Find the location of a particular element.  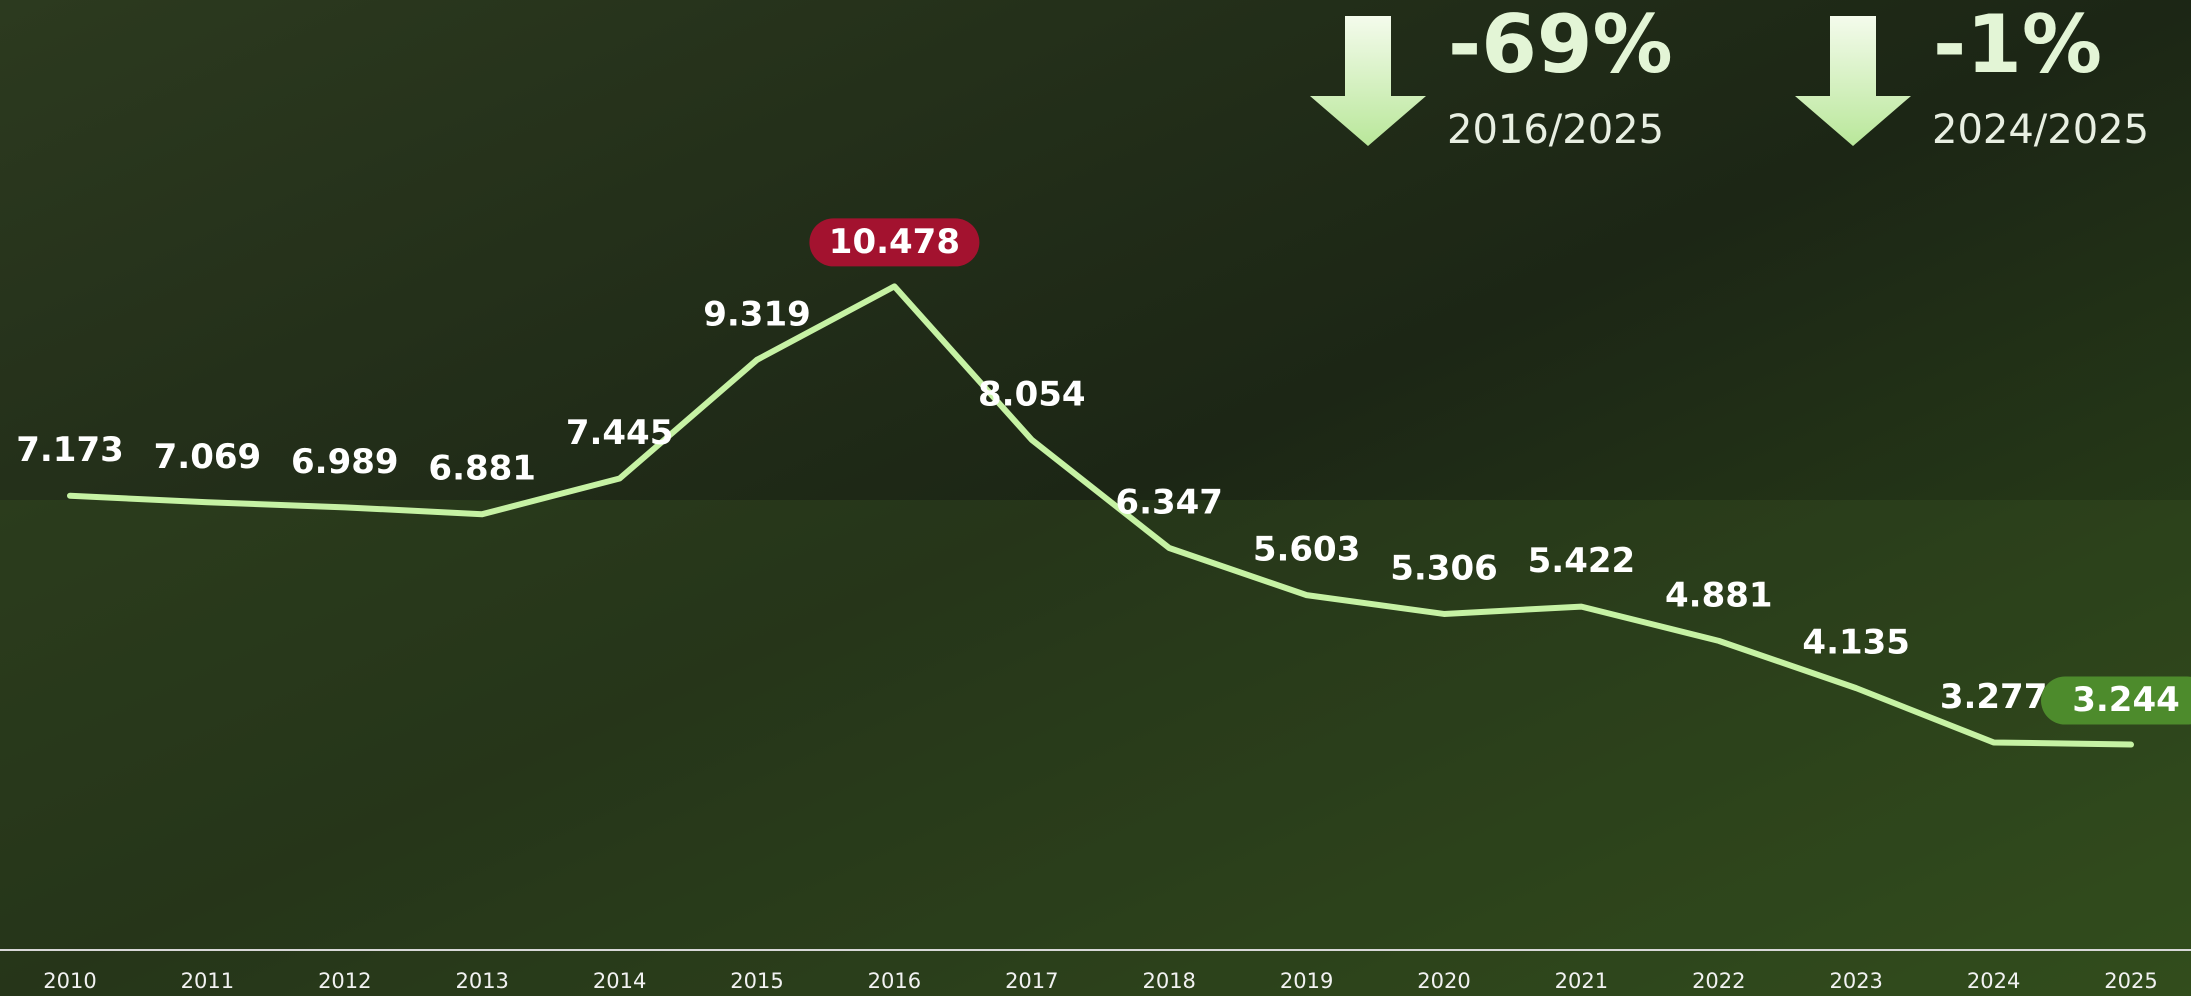

x-tick-label: 2021 is located at coordinates (1581, 981).